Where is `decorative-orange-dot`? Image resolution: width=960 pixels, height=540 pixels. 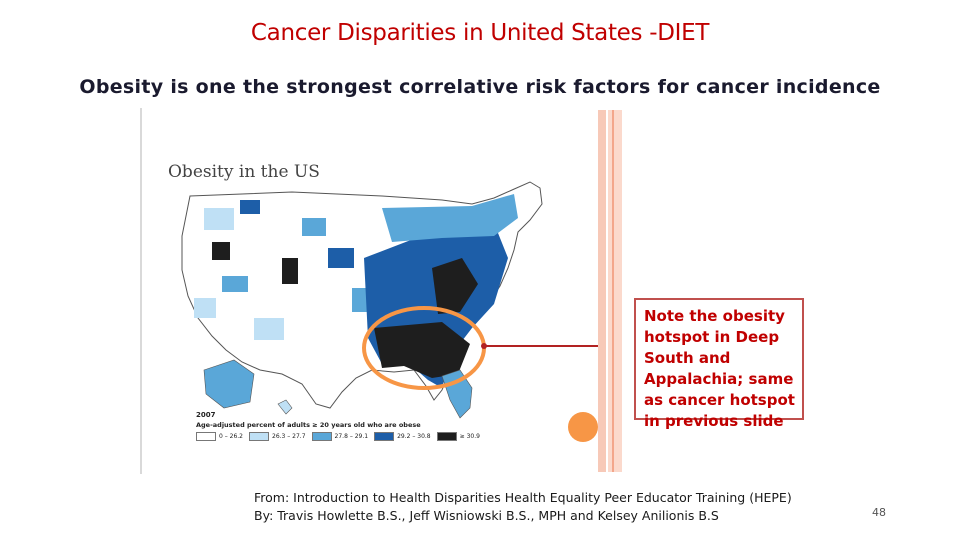 decorative-orange-dot is located at coordinates (583, 427).